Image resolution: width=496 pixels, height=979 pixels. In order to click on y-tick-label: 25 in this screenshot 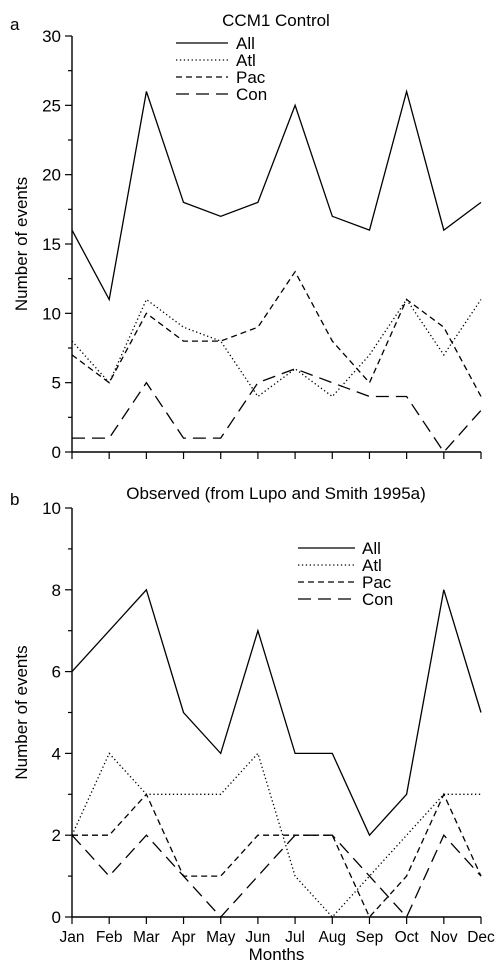, I will do `click(51, 105)`.